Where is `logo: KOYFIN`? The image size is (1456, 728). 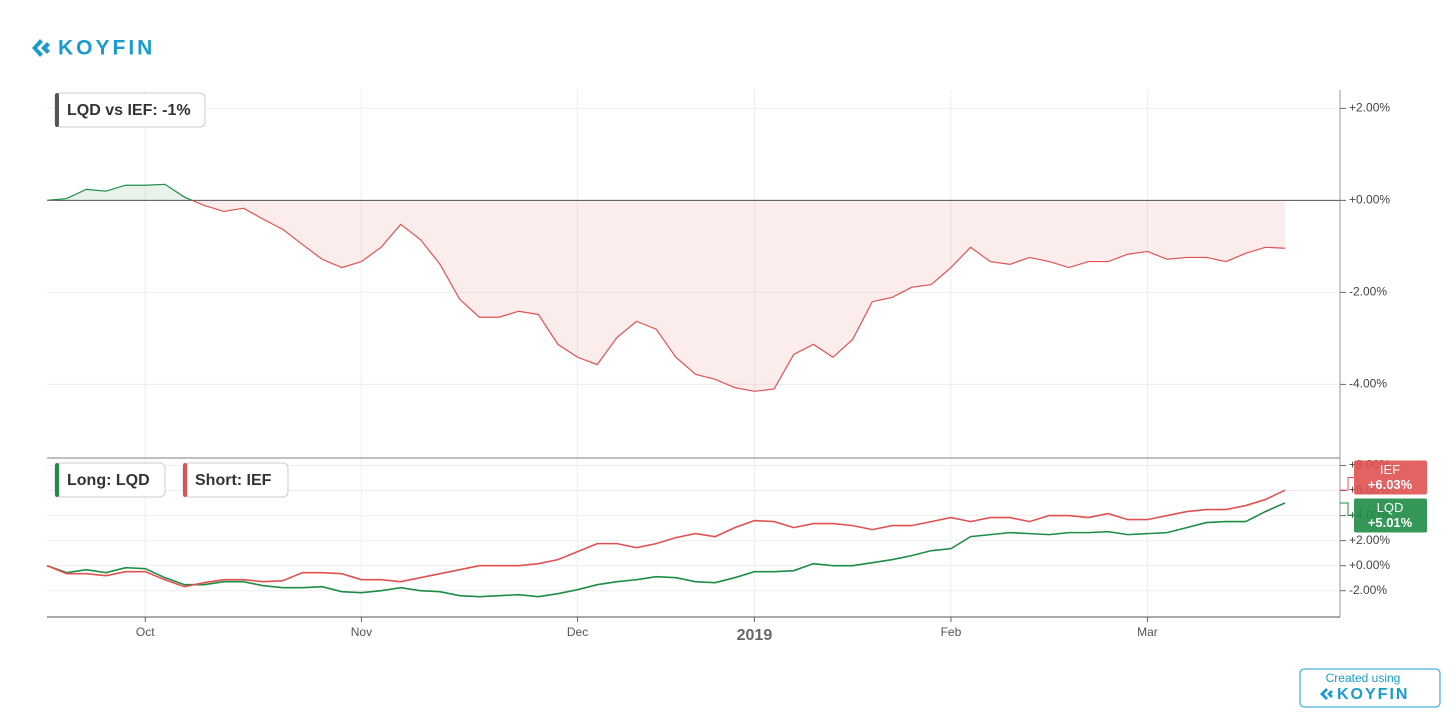 logo: KOYFIN is located at coordinates (93, 48).